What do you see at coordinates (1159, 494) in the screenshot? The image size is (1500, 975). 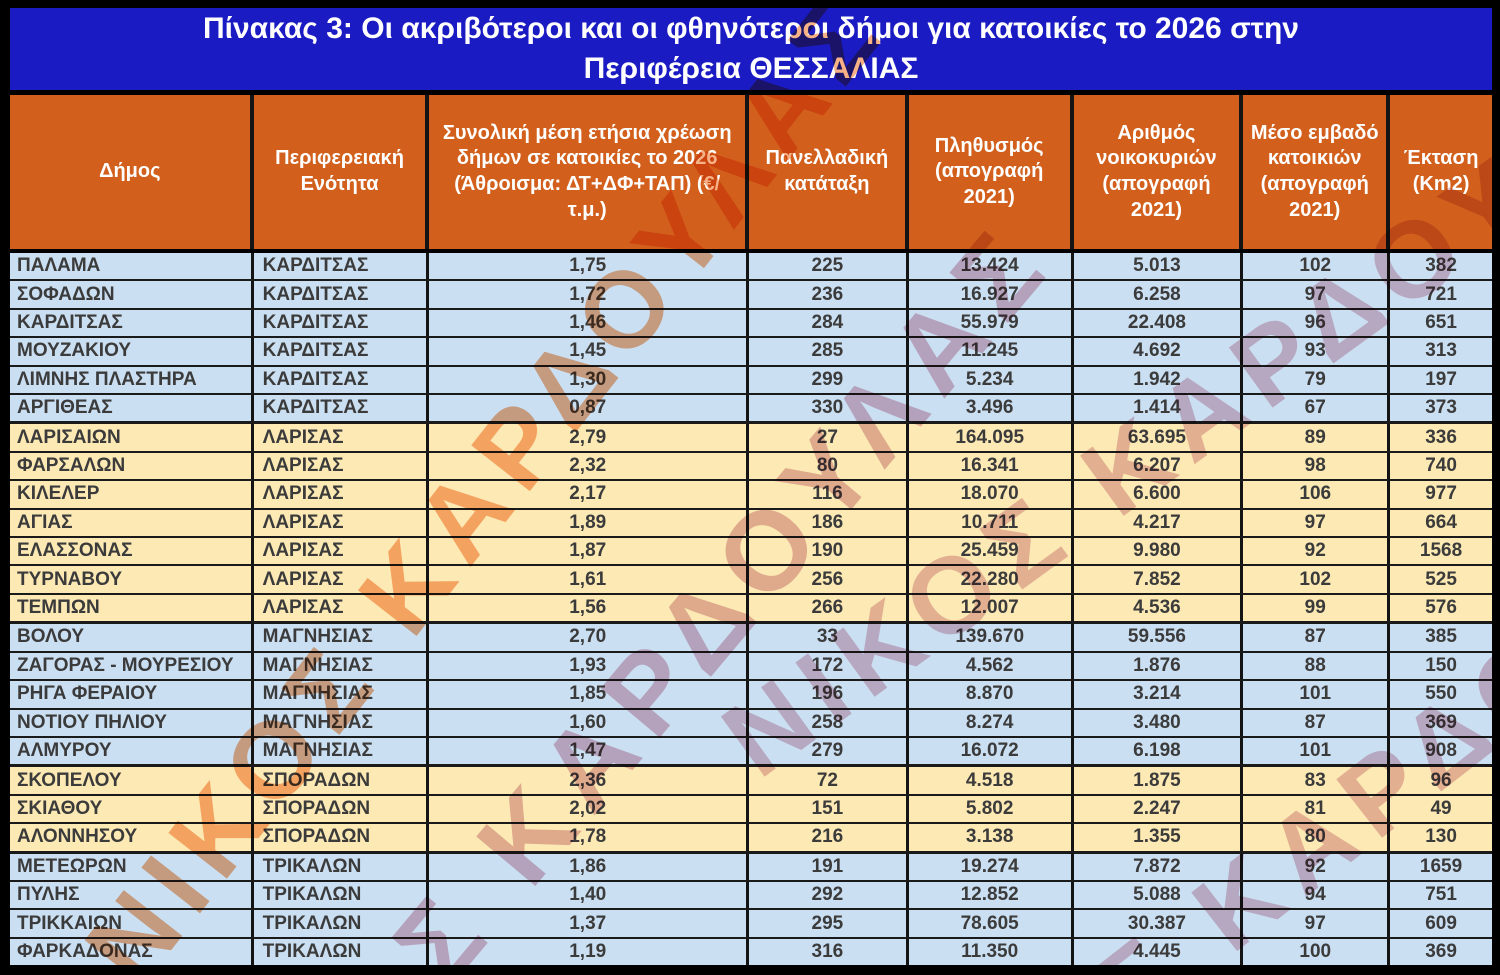 I see `cell-households: 6.600` at bounding box center [1159, 494].